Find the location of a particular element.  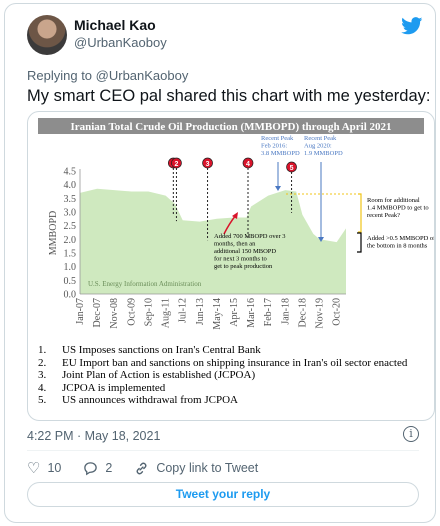

peak-2020-arrowhead is located at coordinates (321, 239).